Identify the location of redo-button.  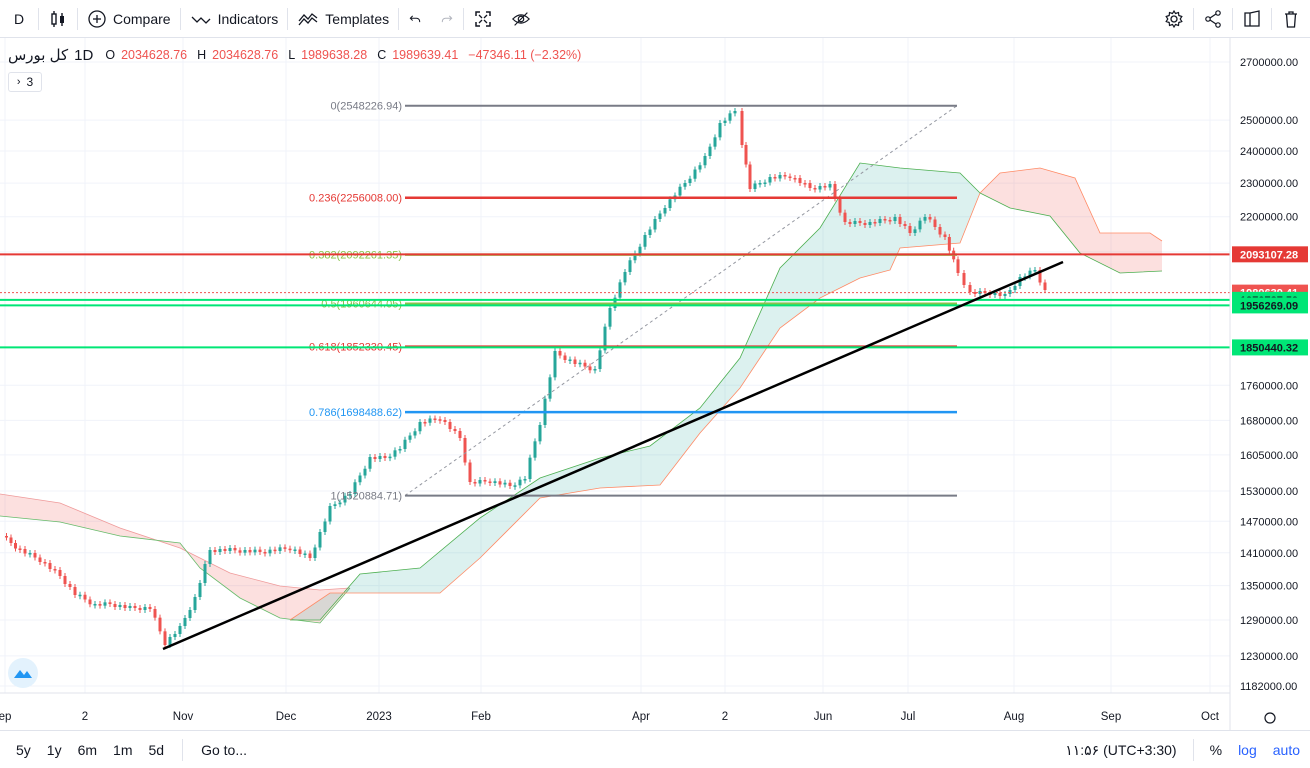
(447, 19).